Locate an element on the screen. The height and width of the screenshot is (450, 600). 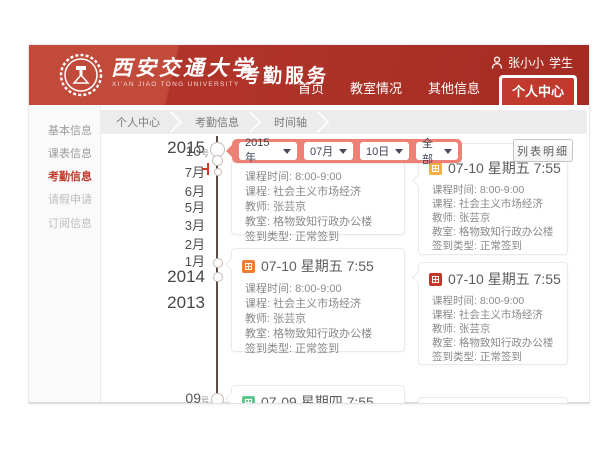
year-dropdown: 2015年 is located at coordinates (268, 150).